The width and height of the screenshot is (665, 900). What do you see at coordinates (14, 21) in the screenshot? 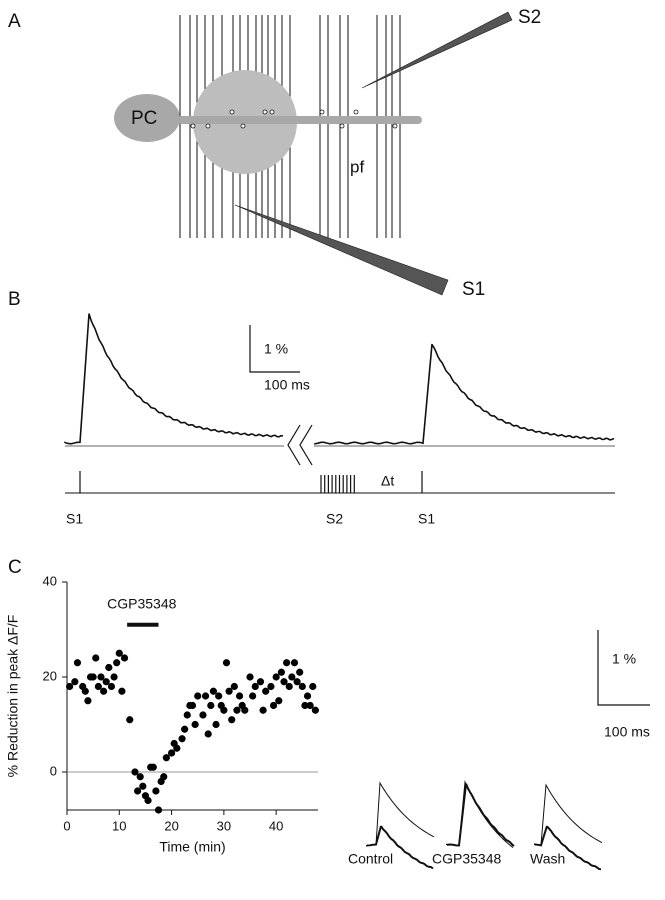
I see `panel-label: A` at bounding box center [14, 21].